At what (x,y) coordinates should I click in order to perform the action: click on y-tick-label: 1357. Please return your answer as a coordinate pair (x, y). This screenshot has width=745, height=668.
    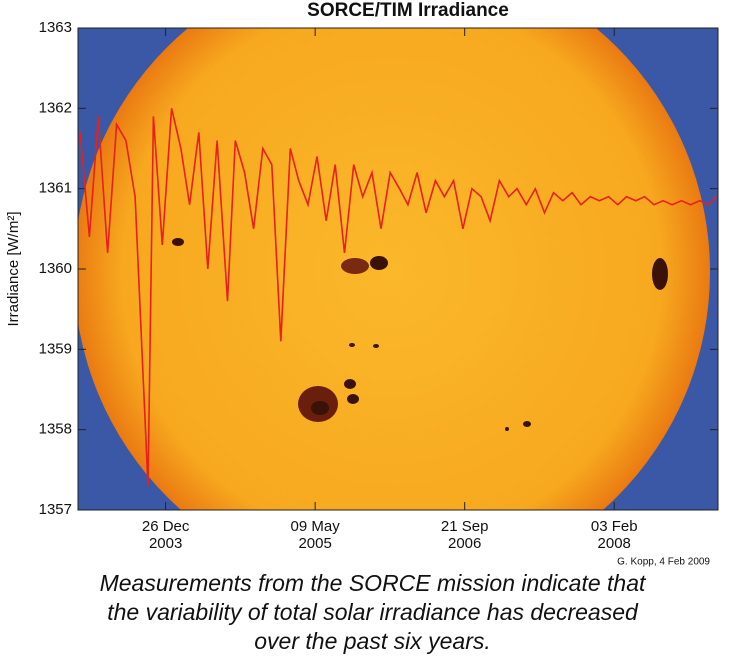
    Looking at the image, I should click on (55, 509).